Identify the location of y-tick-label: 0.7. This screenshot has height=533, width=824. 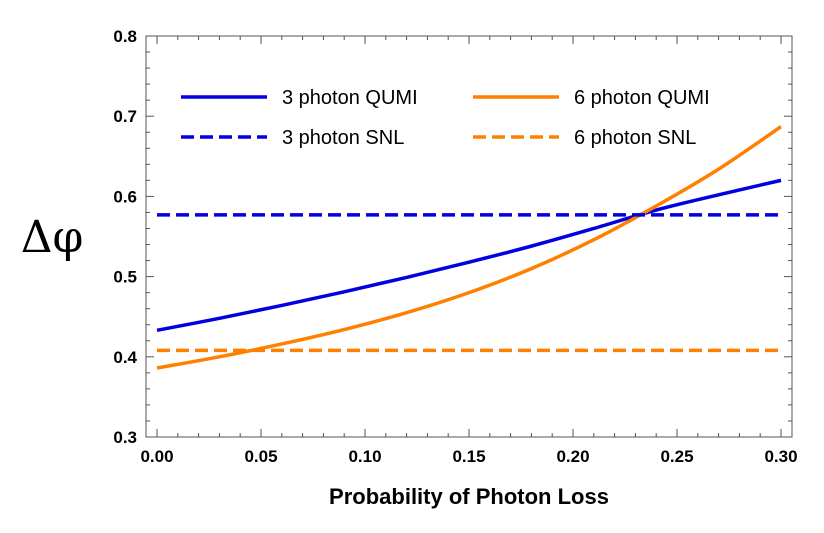
(125, 116).